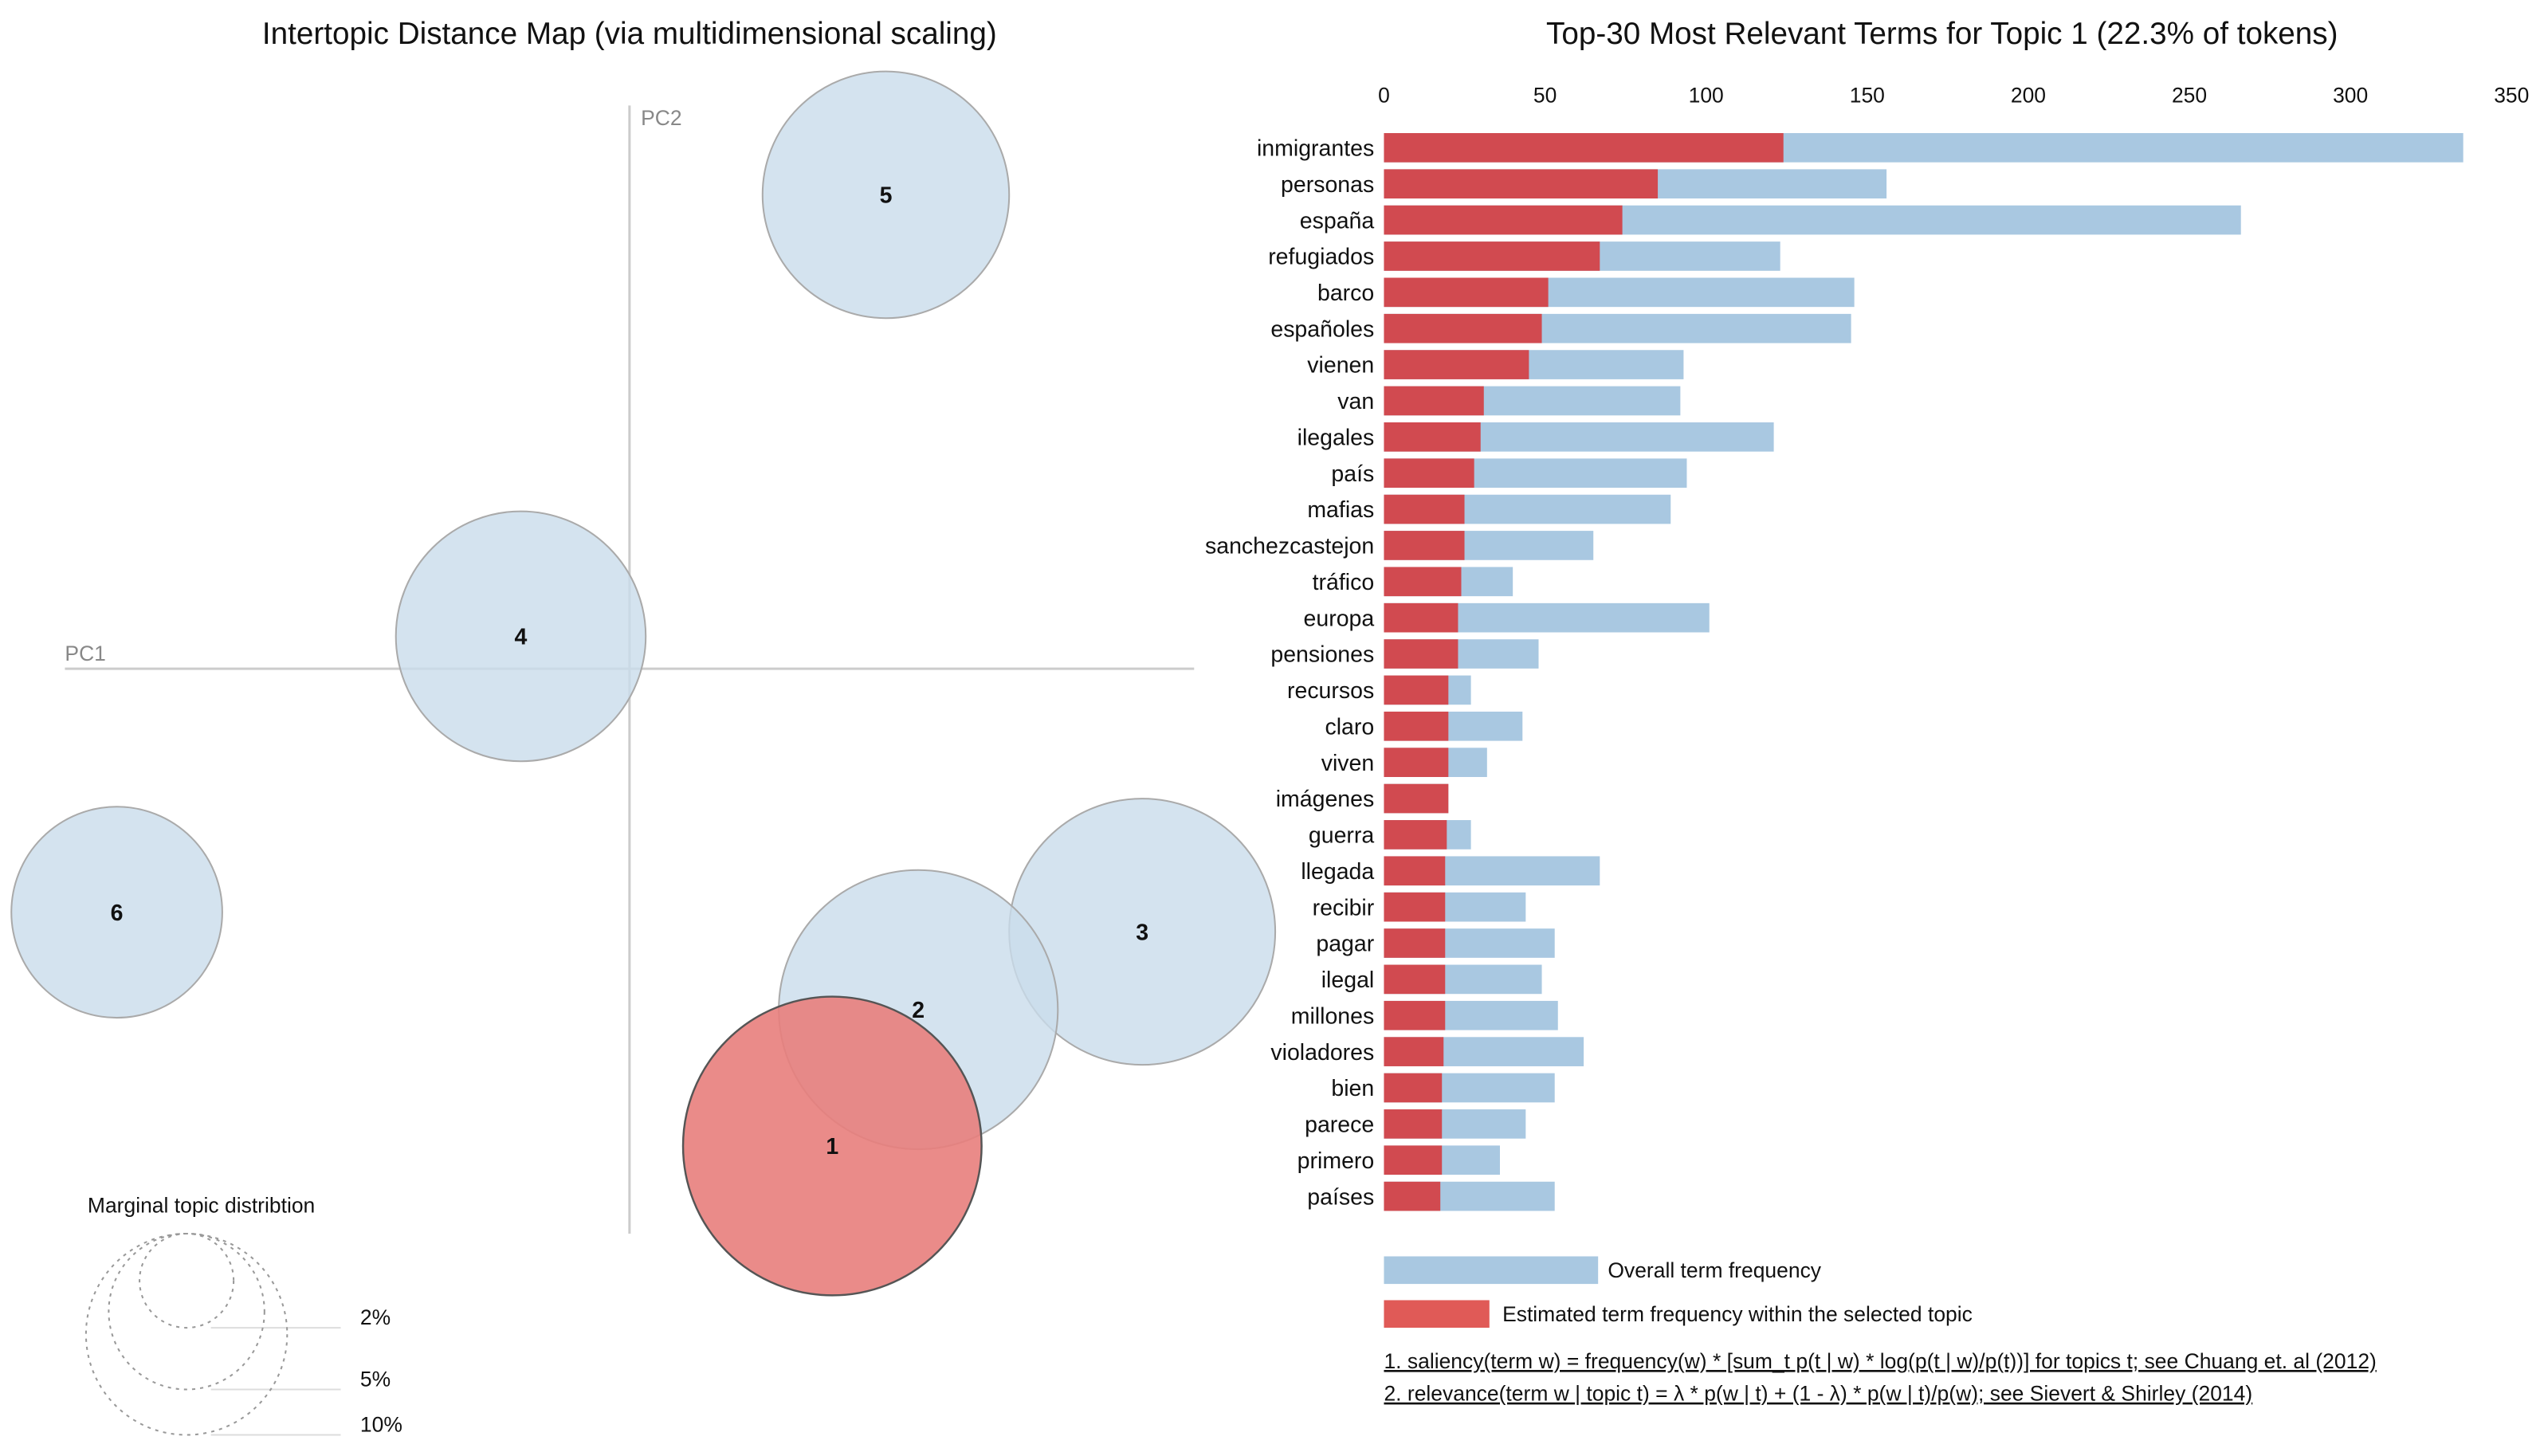 The image size is (2544, 1456). Describe the element at coordinates (1327, 185) in the screenshot. I see `term-label: personas` at that location.